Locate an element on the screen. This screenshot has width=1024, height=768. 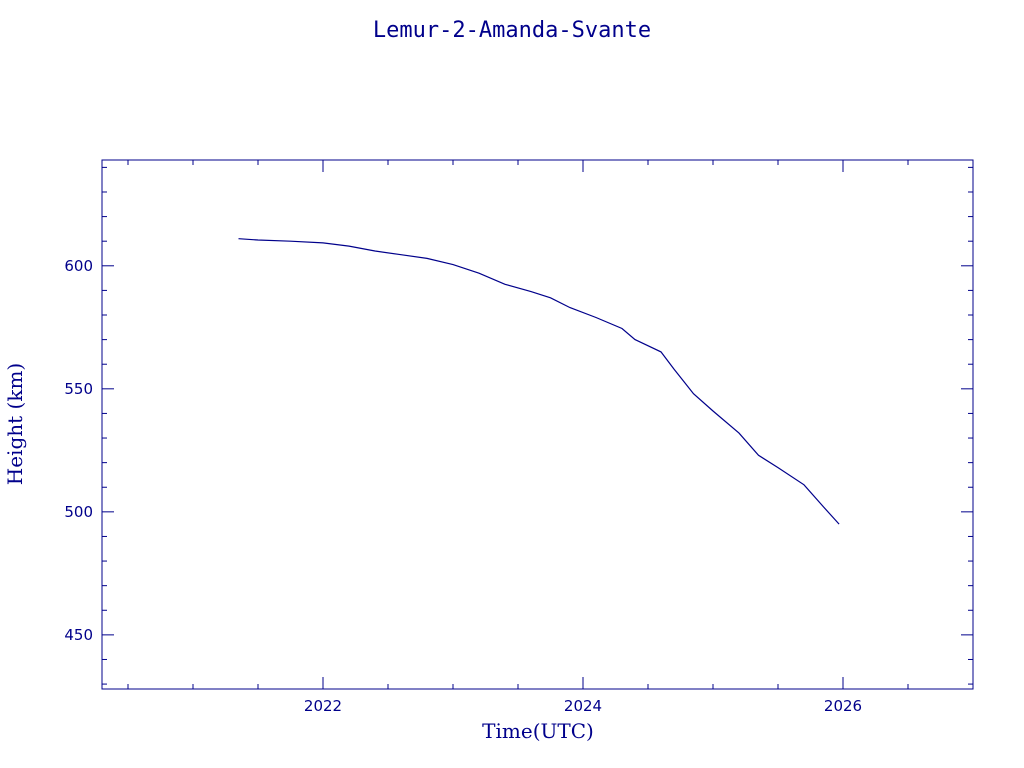
x-tick-label: 2026 is located at coordinates (843, 706).